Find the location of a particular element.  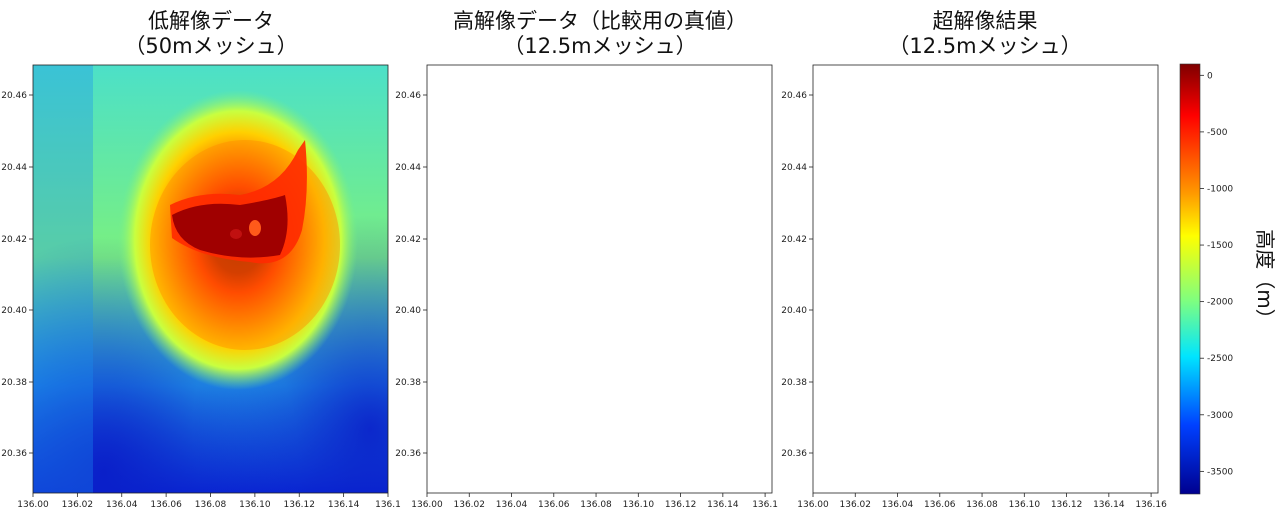

colorbar-tick-label: -500 is located at coordinates (1217, 133).